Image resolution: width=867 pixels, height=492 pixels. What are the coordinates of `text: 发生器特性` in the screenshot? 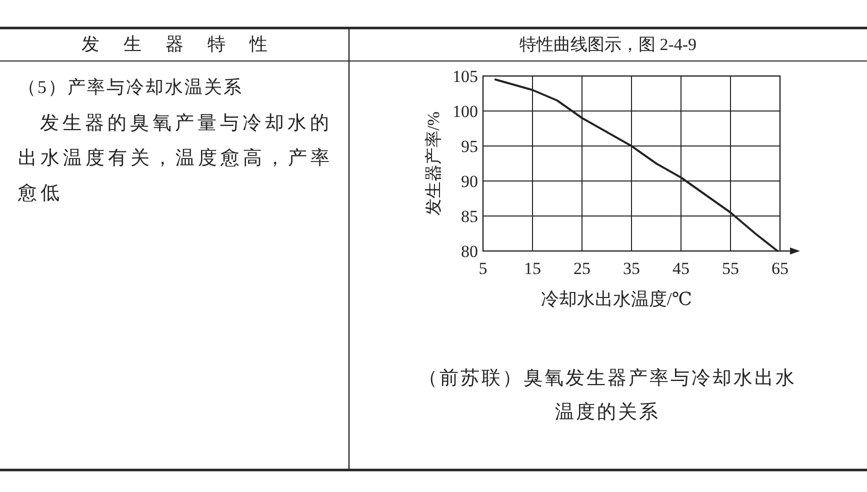 It's located at (186, 44).